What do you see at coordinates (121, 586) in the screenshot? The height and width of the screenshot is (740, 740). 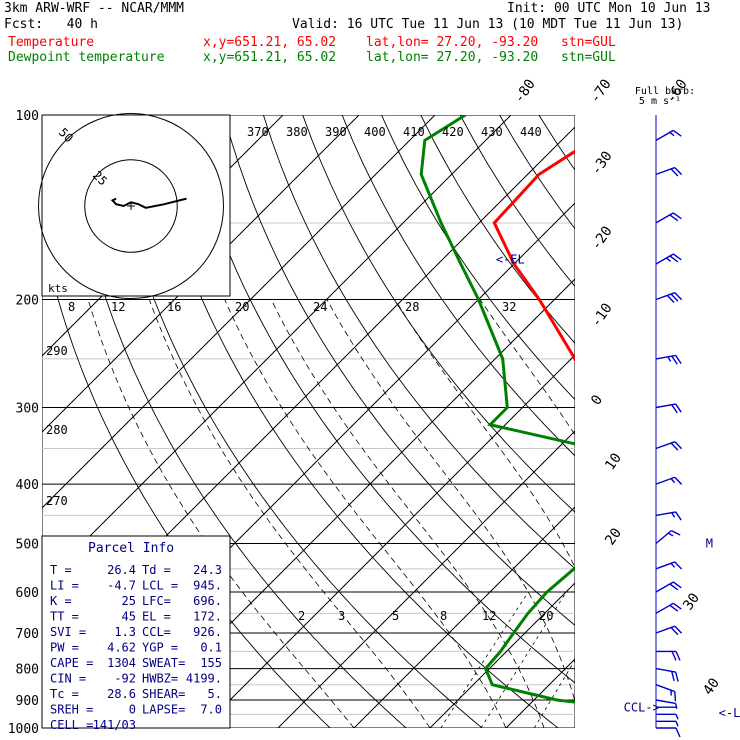 I see `parcel-row-value: -4.7` at bounding box center [121, 586].